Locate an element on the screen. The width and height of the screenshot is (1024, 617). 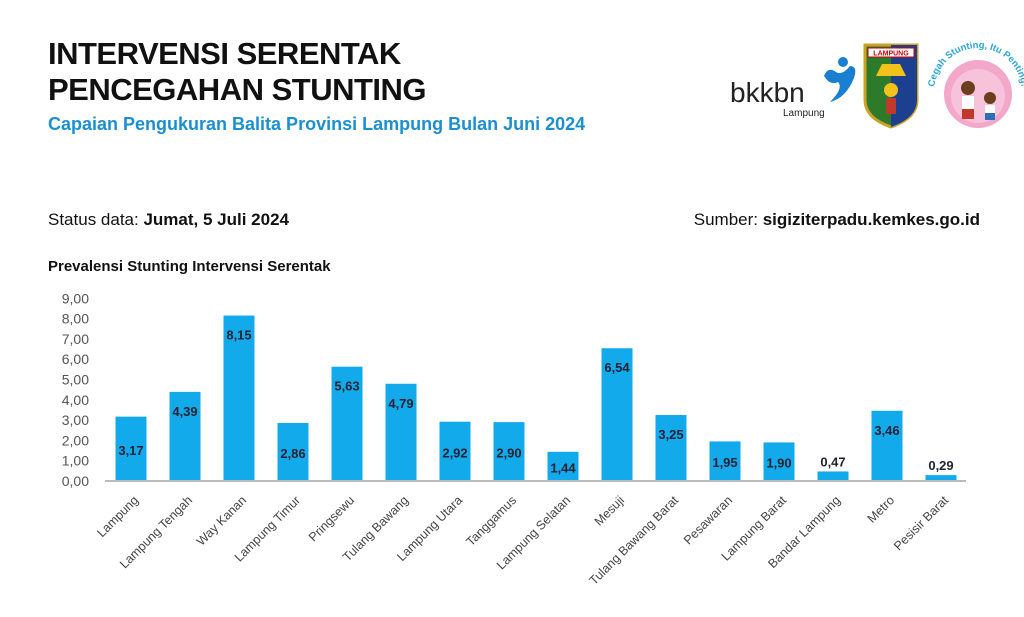
x-tick-label: Metro is located at coordinates (881, 509).